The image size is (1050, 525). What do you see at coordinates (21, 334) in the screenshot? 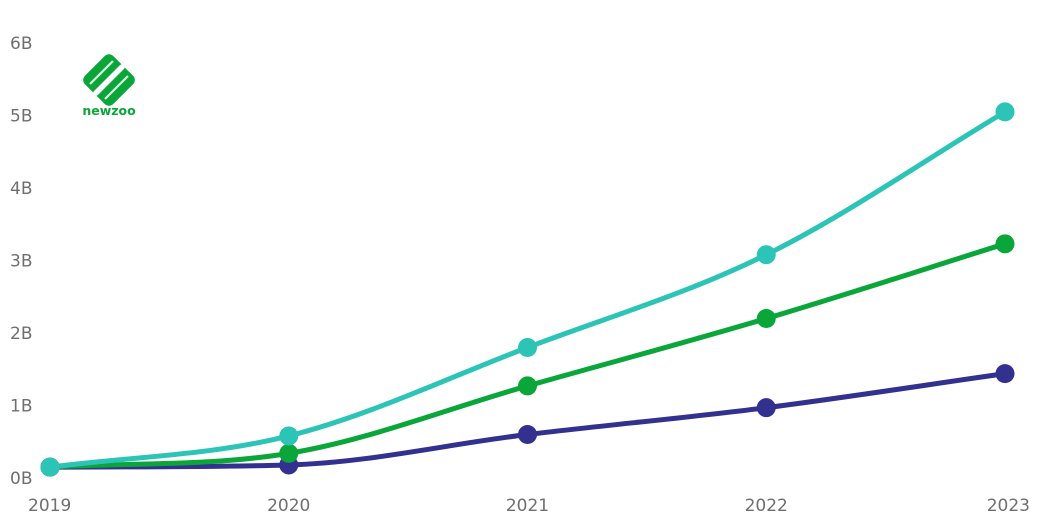
I see `y-tick-label: 2B` at bounding box center [21, 334].